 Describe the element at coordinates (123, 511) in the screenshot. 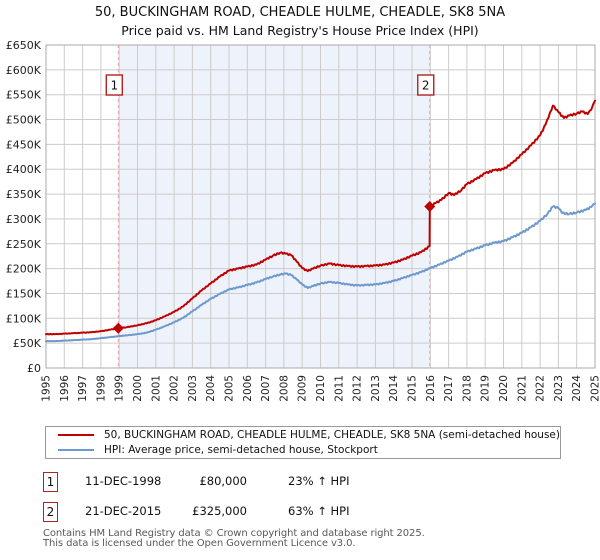

I see `sale-2-date: 21-DEC-2015` at that location.